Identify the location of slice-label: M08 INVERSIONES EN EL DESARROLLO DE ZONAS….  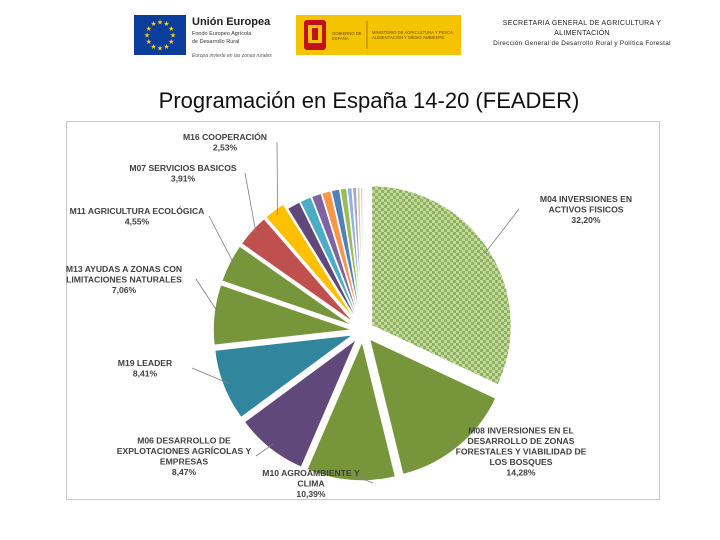
(521, 451).